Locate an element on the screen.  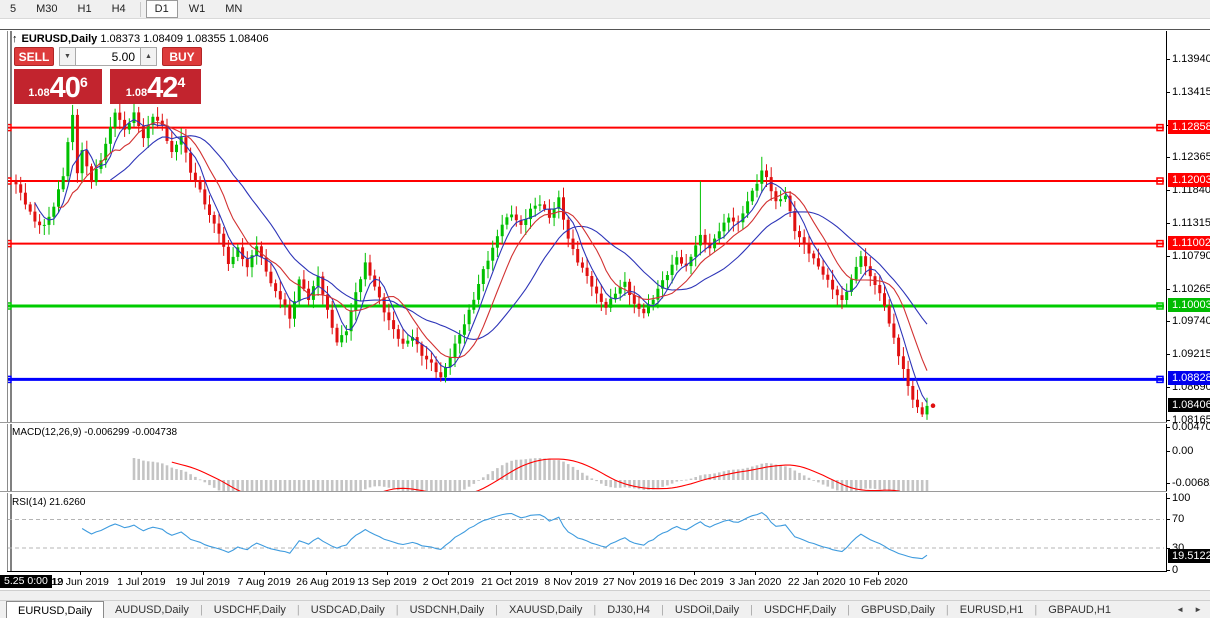
price-level-badge: 1.08828 is located at coordinates (1189, 378).